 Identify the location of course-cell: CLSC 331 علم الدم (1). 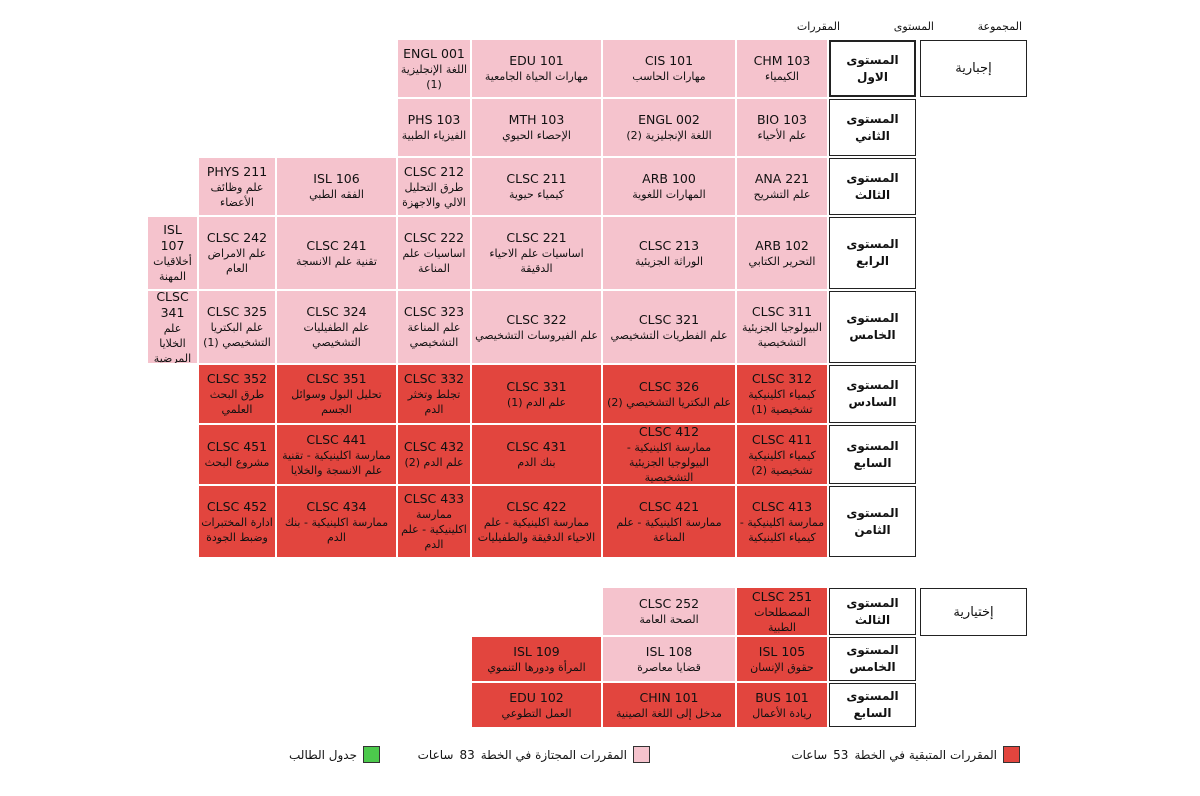
(536, 394).